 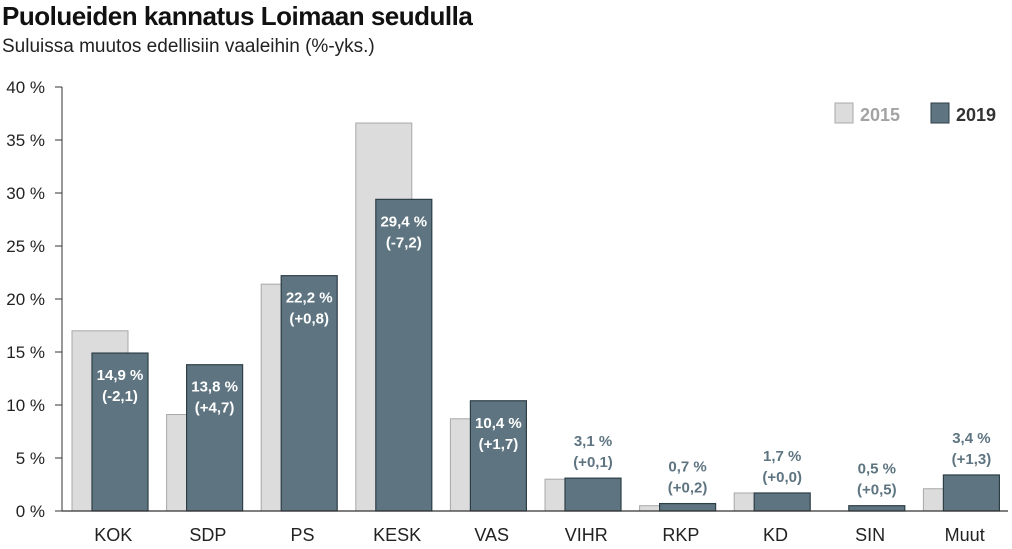 What do you see at coordinates (880, 115) in the screenshot?
I see `legend-label-2015: 2015` at bounding box center [880, 115].